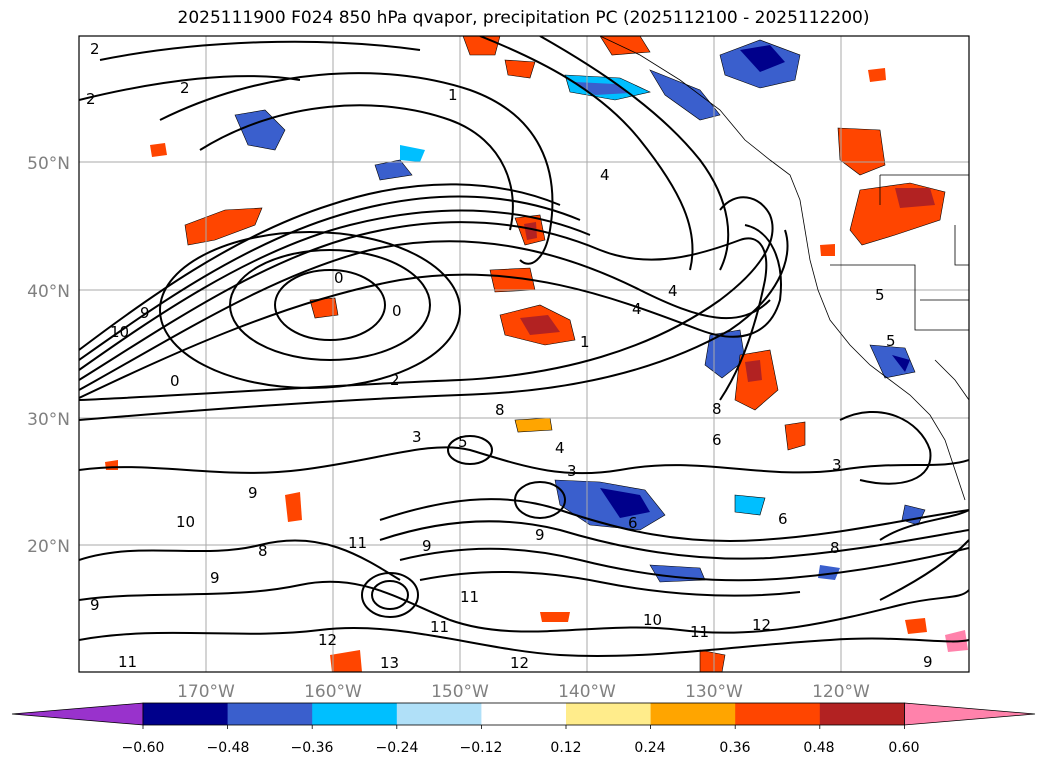 This screenshot has height=765, width=1047. Describe the element at coordinates (312, 748) in the screenshot. I see `colorbar-tick-label: −0.36` at that location.